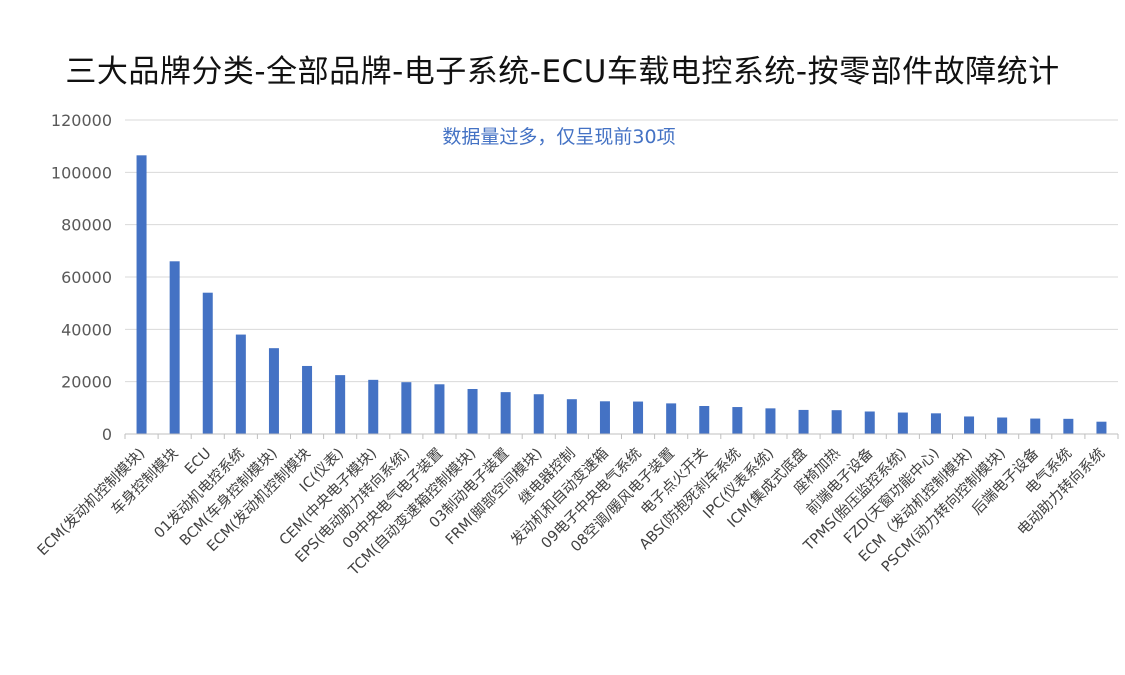 The image size is (1125, 675). I want to click on chart-title: 三大品牌分类-全部品牌-电子系统-ECU车载电控系统-按零部件故障统计, so click(562, 72).